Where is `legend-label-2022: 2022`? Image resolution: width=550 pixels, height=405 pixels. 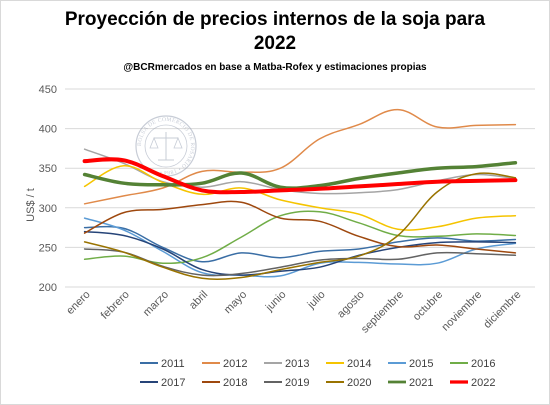
legend-label-2022: 2022 is located at coordinates (483, 383).